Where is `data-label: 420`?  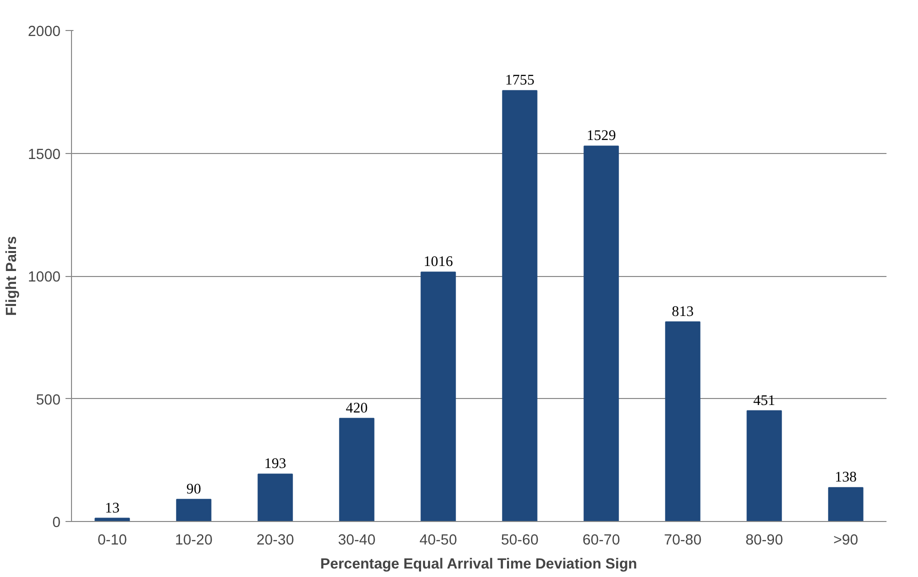
data-label: 420 is located at coordinates (357, 408).